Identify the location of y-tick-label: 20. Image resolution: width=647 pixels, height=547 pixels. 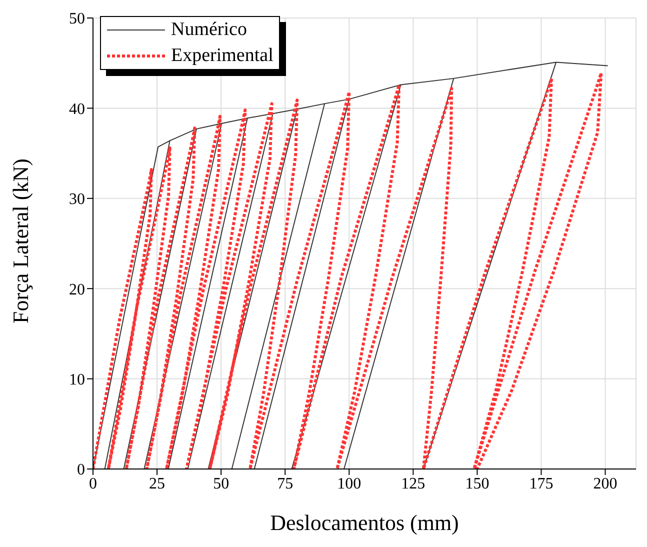
(77, 289).